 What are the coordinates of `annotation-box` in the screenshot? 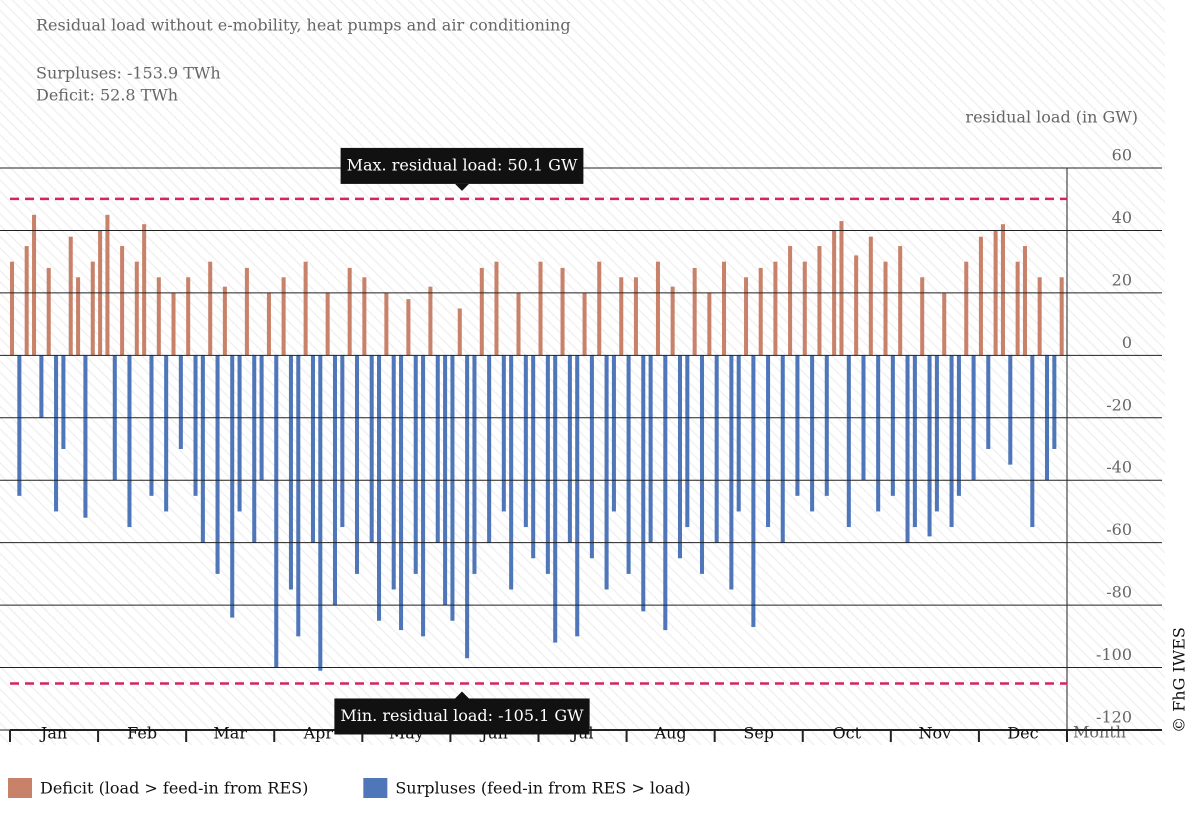 It's located at (462, 716).